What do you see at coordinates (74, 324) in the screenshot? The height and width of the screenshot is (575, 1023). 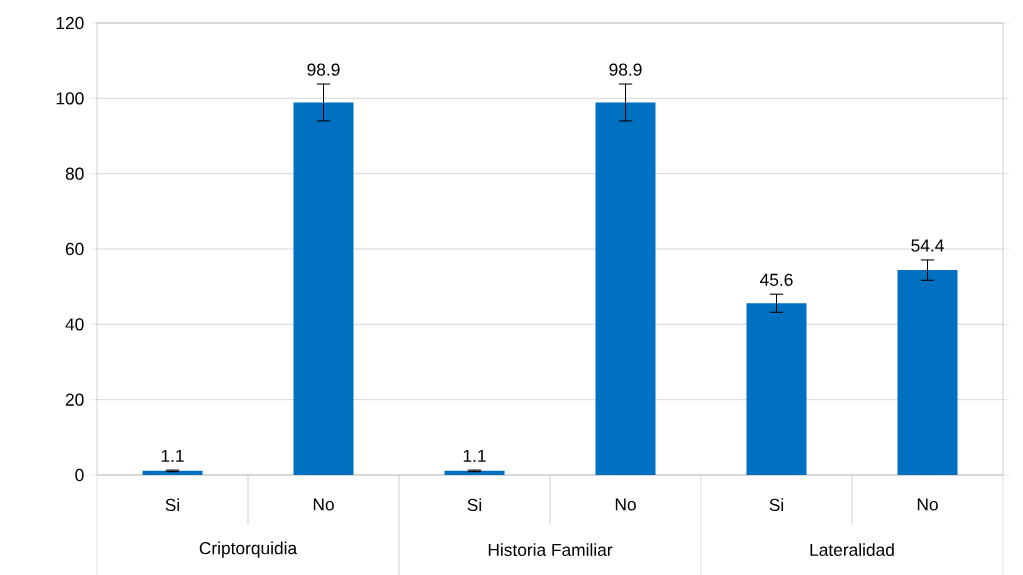 I see `y-tick-label: 40` at bounding box center [74, 324].